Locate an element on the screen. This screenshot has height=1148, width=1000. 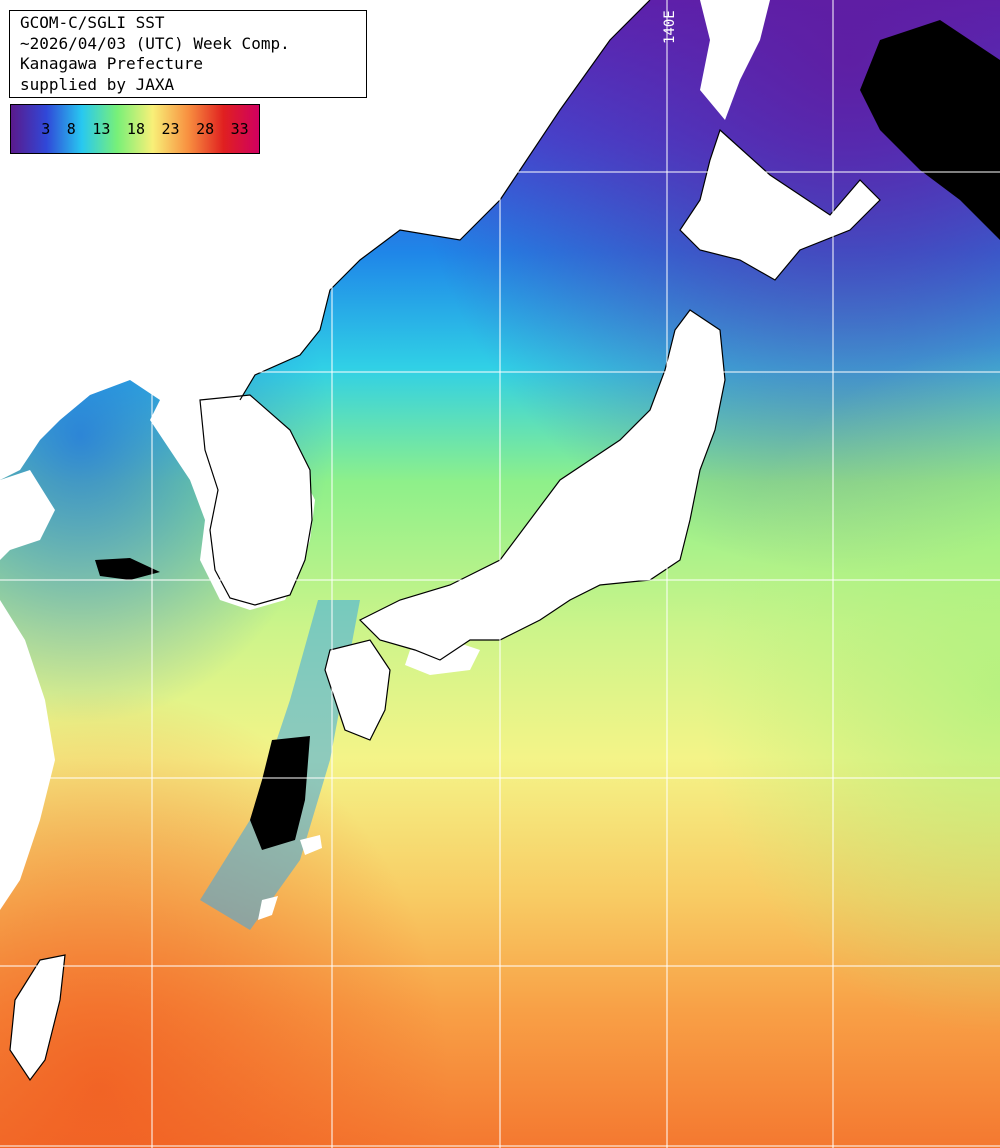
colorbar-tick: 18 is located at coordinates (135, 129).